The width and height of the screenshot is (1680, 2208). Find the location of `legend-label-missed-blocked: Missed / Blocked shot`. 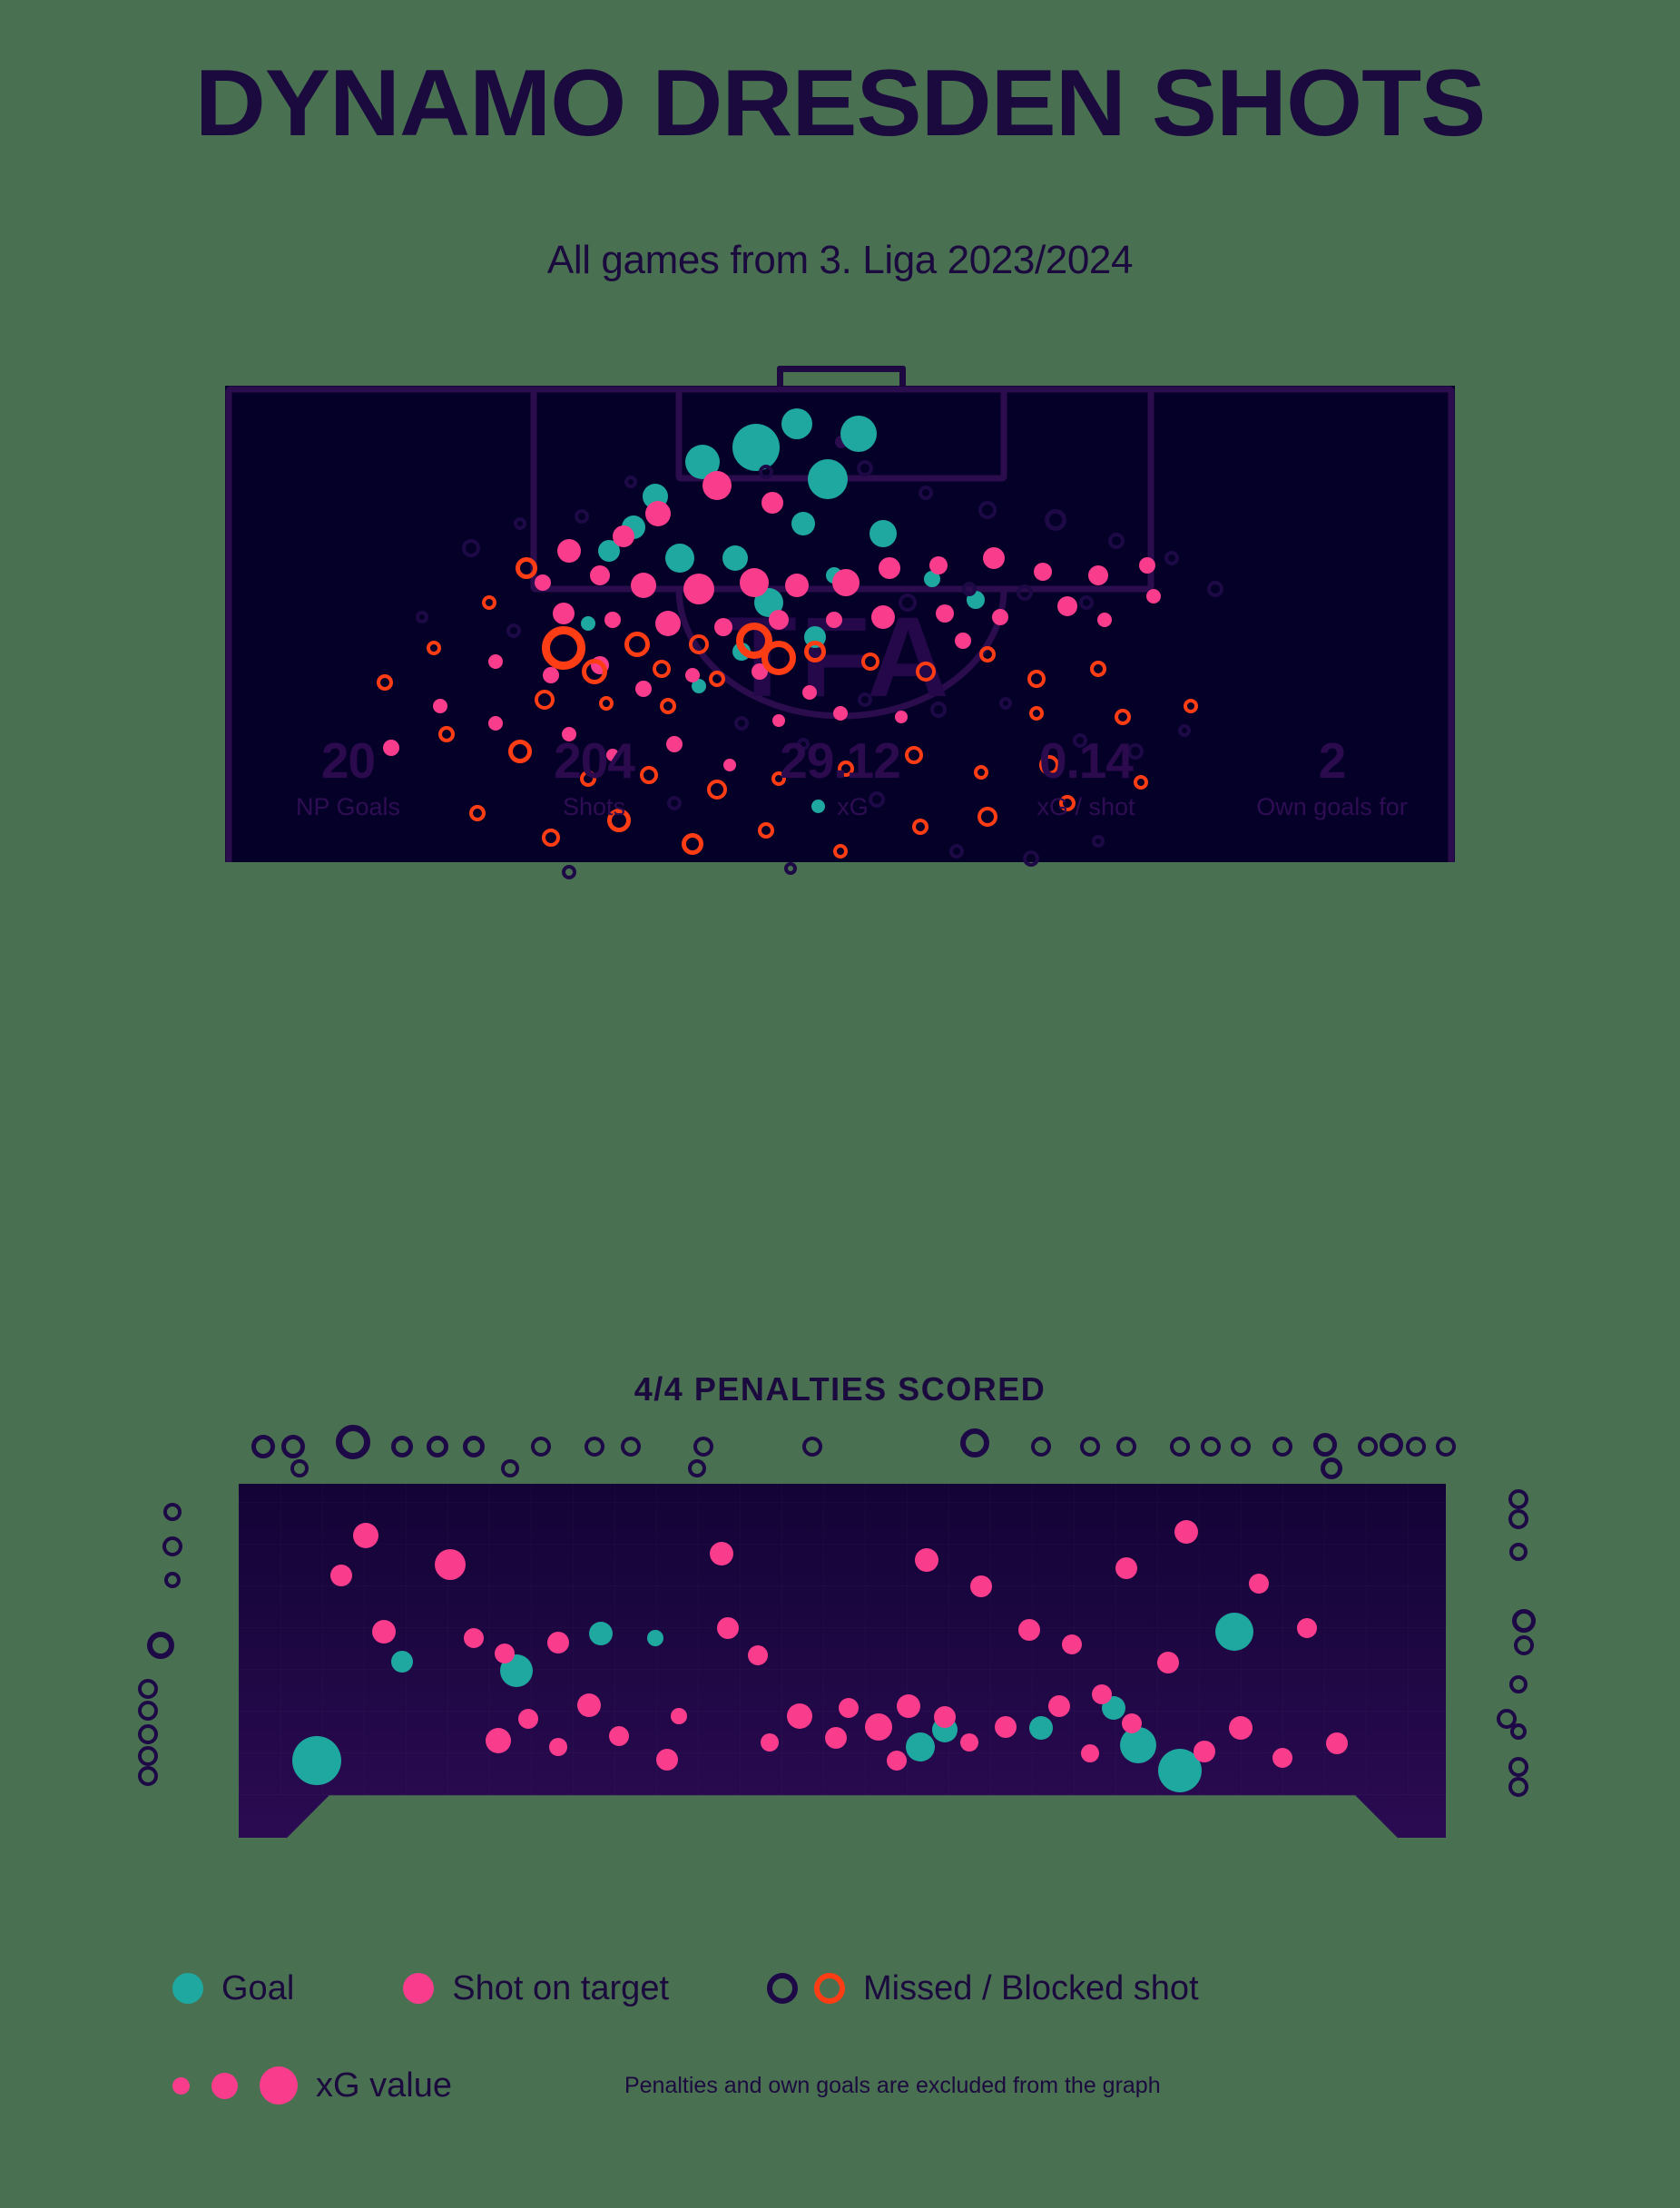

legend-label-missed-blocked: Missed / Blocked shot is located at coordinates (1031, 1988).